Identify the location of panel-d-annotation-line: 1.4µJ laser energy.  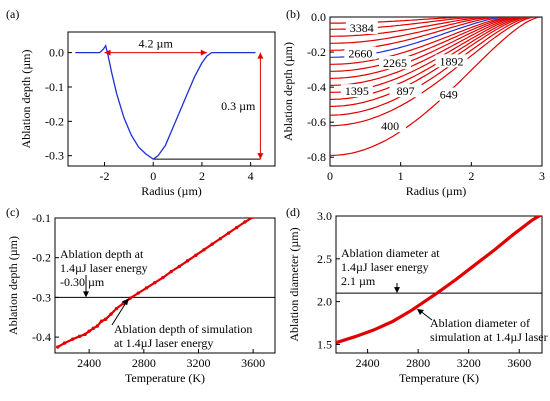
(385, 267).